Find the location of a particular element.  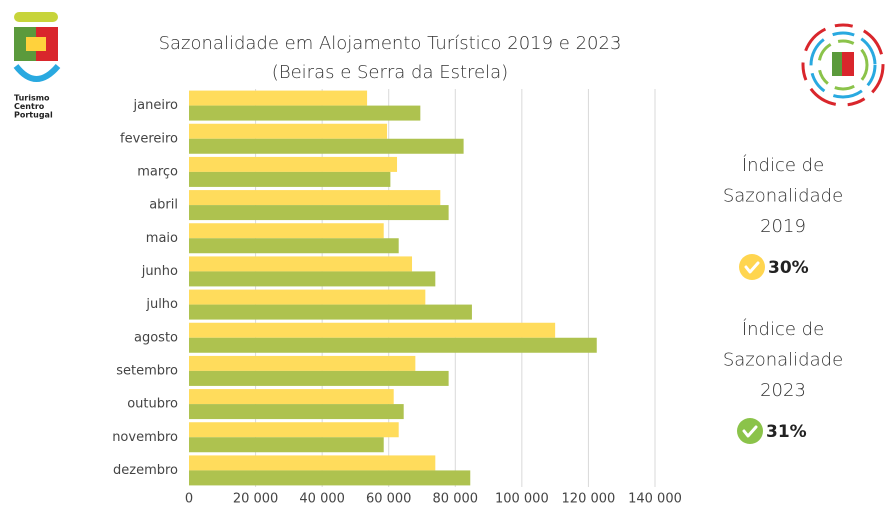

y-tick-label: maio is located at coordinates (162, 238).